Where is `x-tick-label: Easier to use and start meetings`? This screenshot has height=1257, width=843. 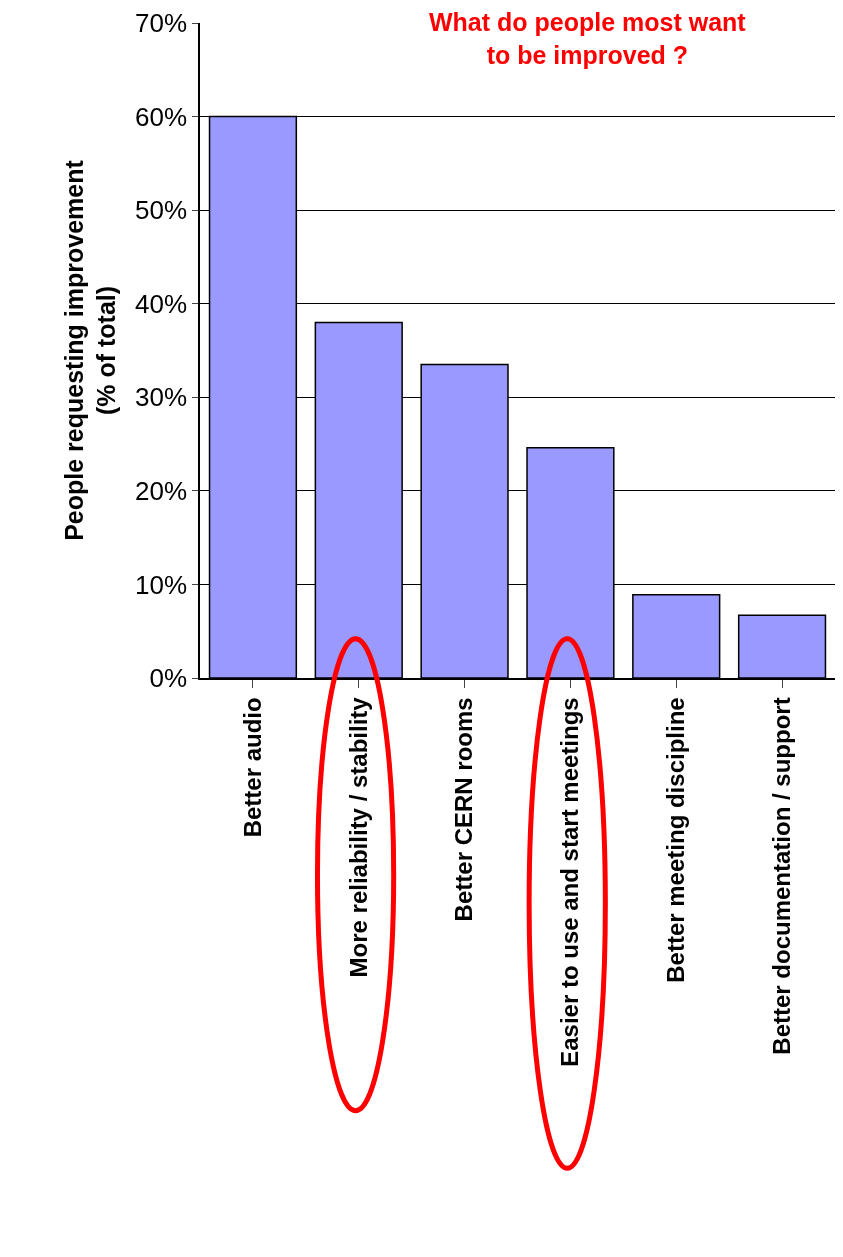
x-tick-label: Easier to use and start meetings is located at coordinates (570, 882).